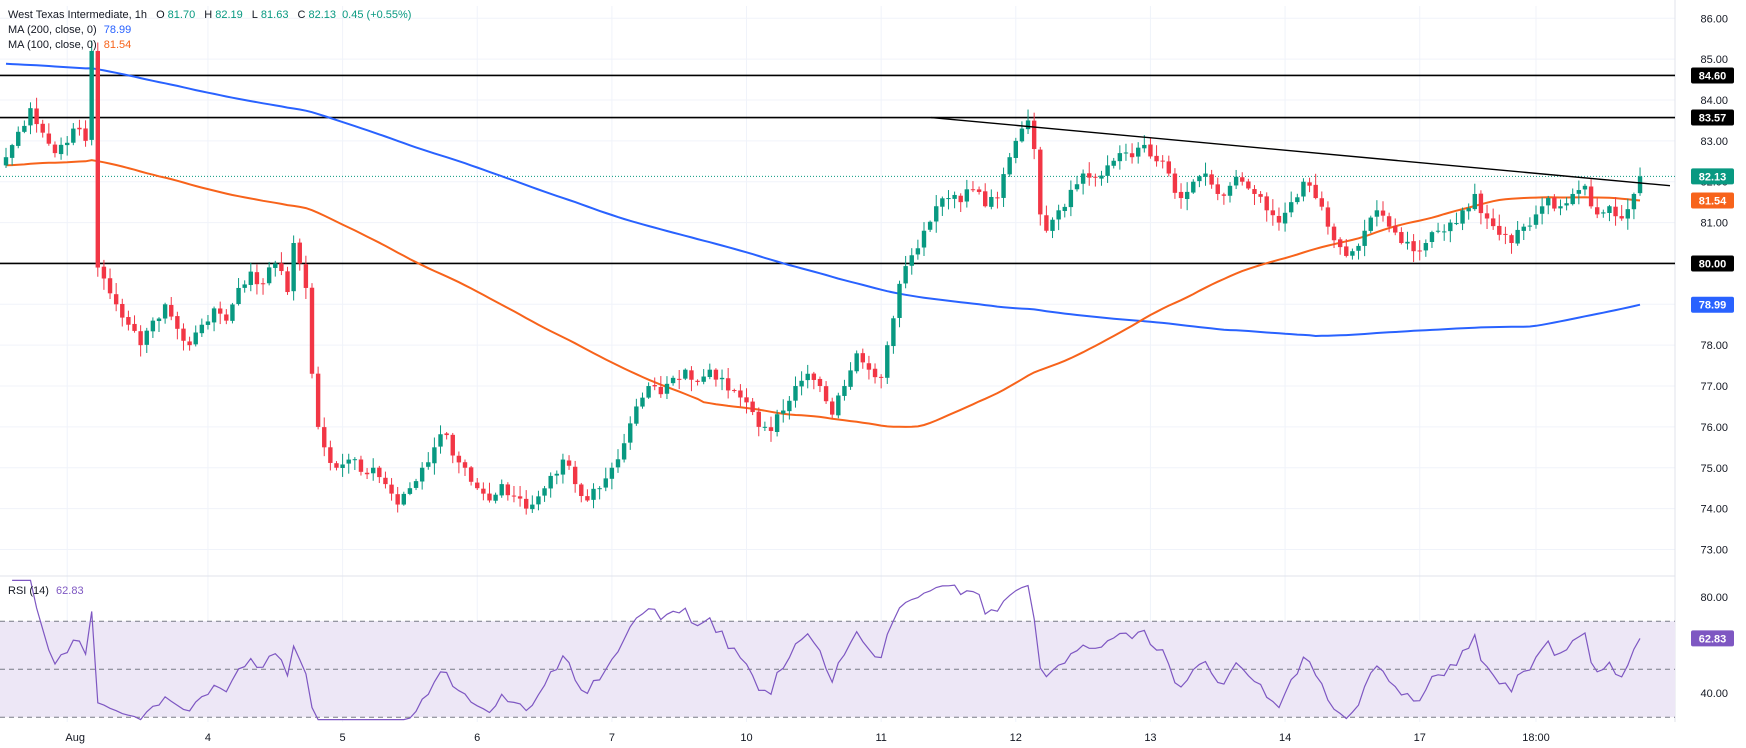  What do you see at coordinates (208, 738) in the screenshot?
I see `time-tick-label: 4` at bounding box center [208, 738].